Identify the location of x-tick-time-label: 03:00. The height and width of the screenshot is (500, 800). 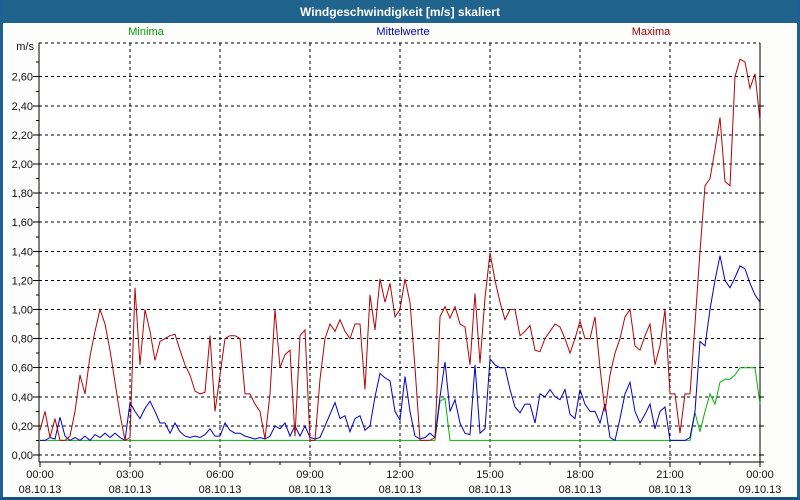
(130, 475).